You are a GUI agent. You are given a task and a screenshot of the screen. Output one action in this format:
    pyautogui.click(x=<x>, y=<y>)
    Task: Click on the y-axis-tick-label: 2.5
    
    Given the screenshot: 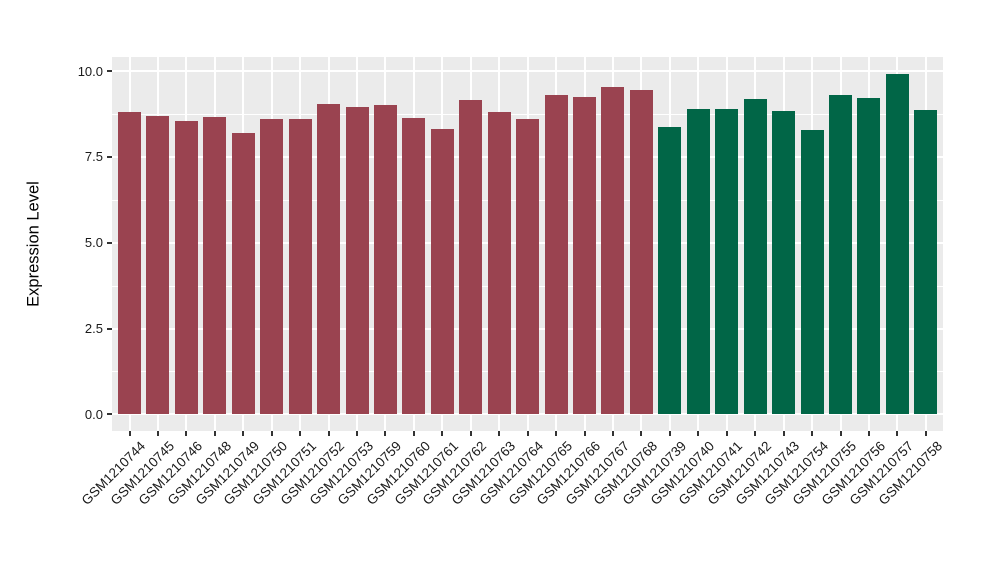 What is the action you would take?
    pyautogui.click(x=93, y=328)
    